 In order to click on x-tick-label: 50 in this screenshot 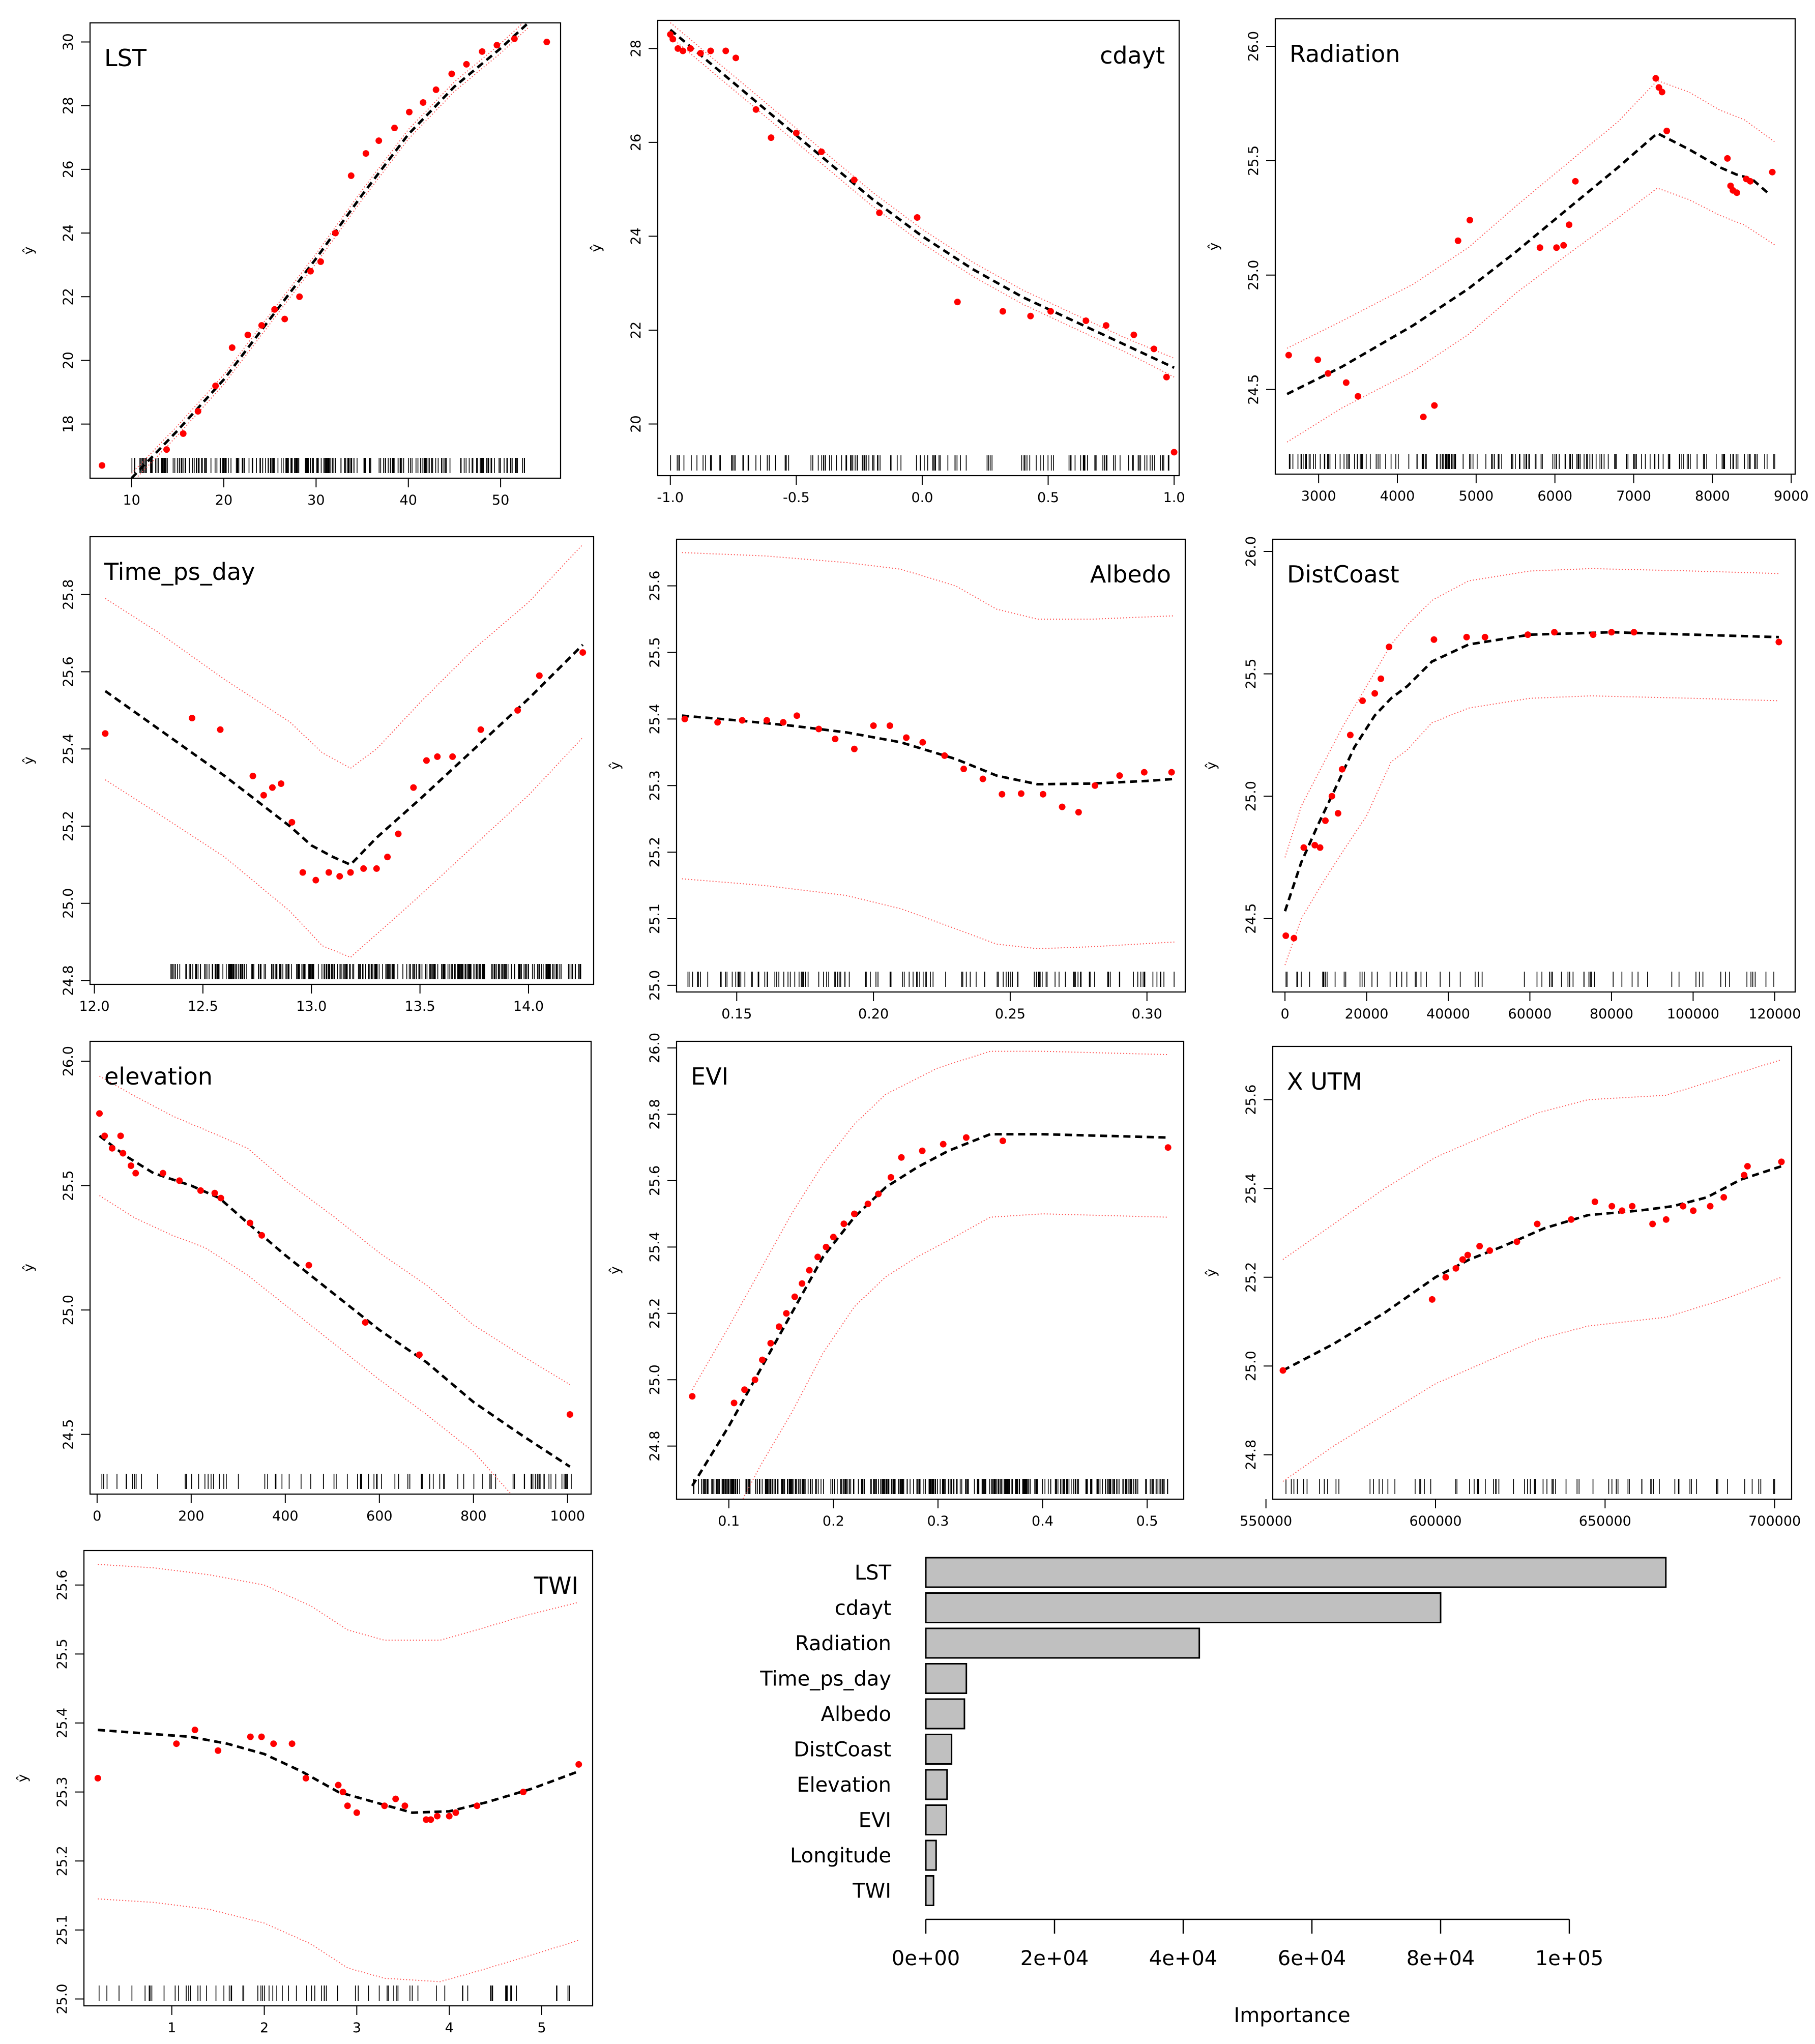, I will do `click(500, 500)`.